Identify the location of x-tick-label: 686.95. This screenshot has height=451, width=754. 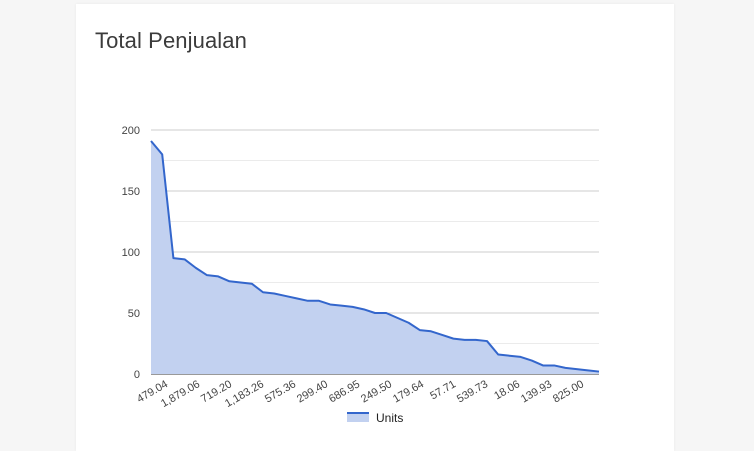
(344, 391).